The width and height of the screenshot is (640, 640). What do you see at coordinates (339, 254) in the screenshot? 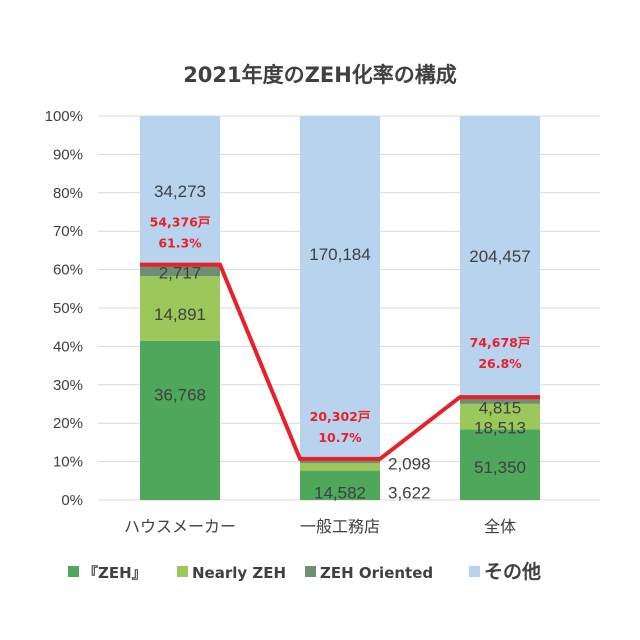
I see `data-label: 170,184` at bounding box center [339, 254].